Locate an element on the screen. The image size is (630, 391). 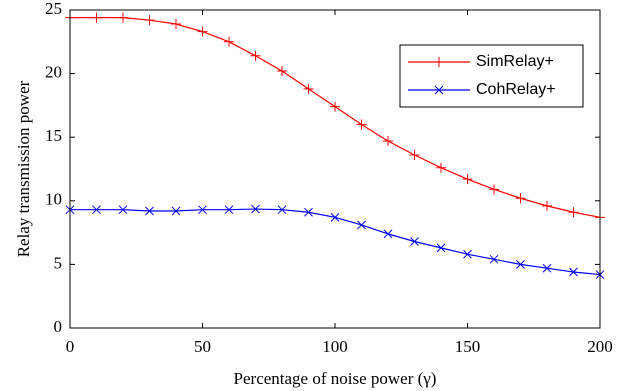
legend-box is located at coordinates (491, 76).